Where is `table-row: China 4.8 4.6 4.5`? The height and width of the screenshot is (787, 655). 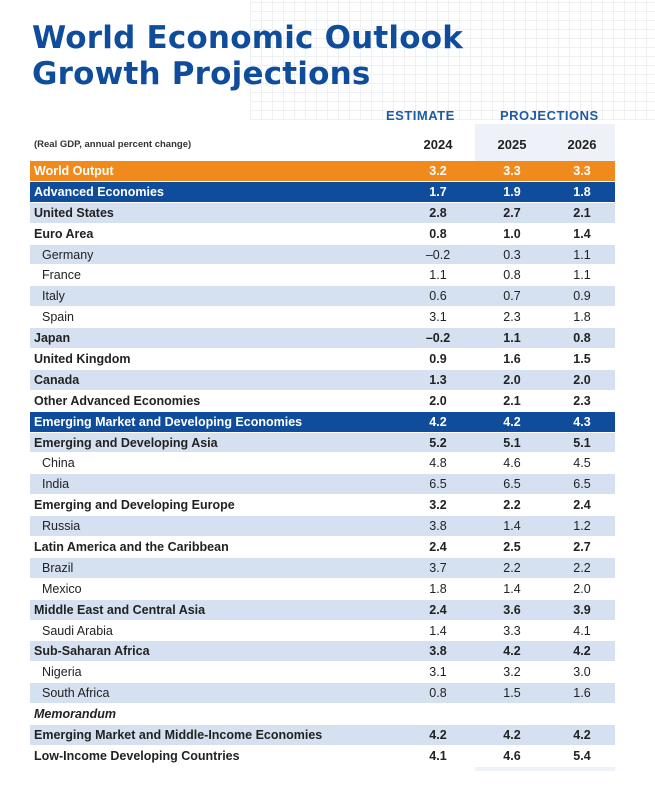
table-row: China 4.8 4.6 4.5 is located at coordinates (322, 464).